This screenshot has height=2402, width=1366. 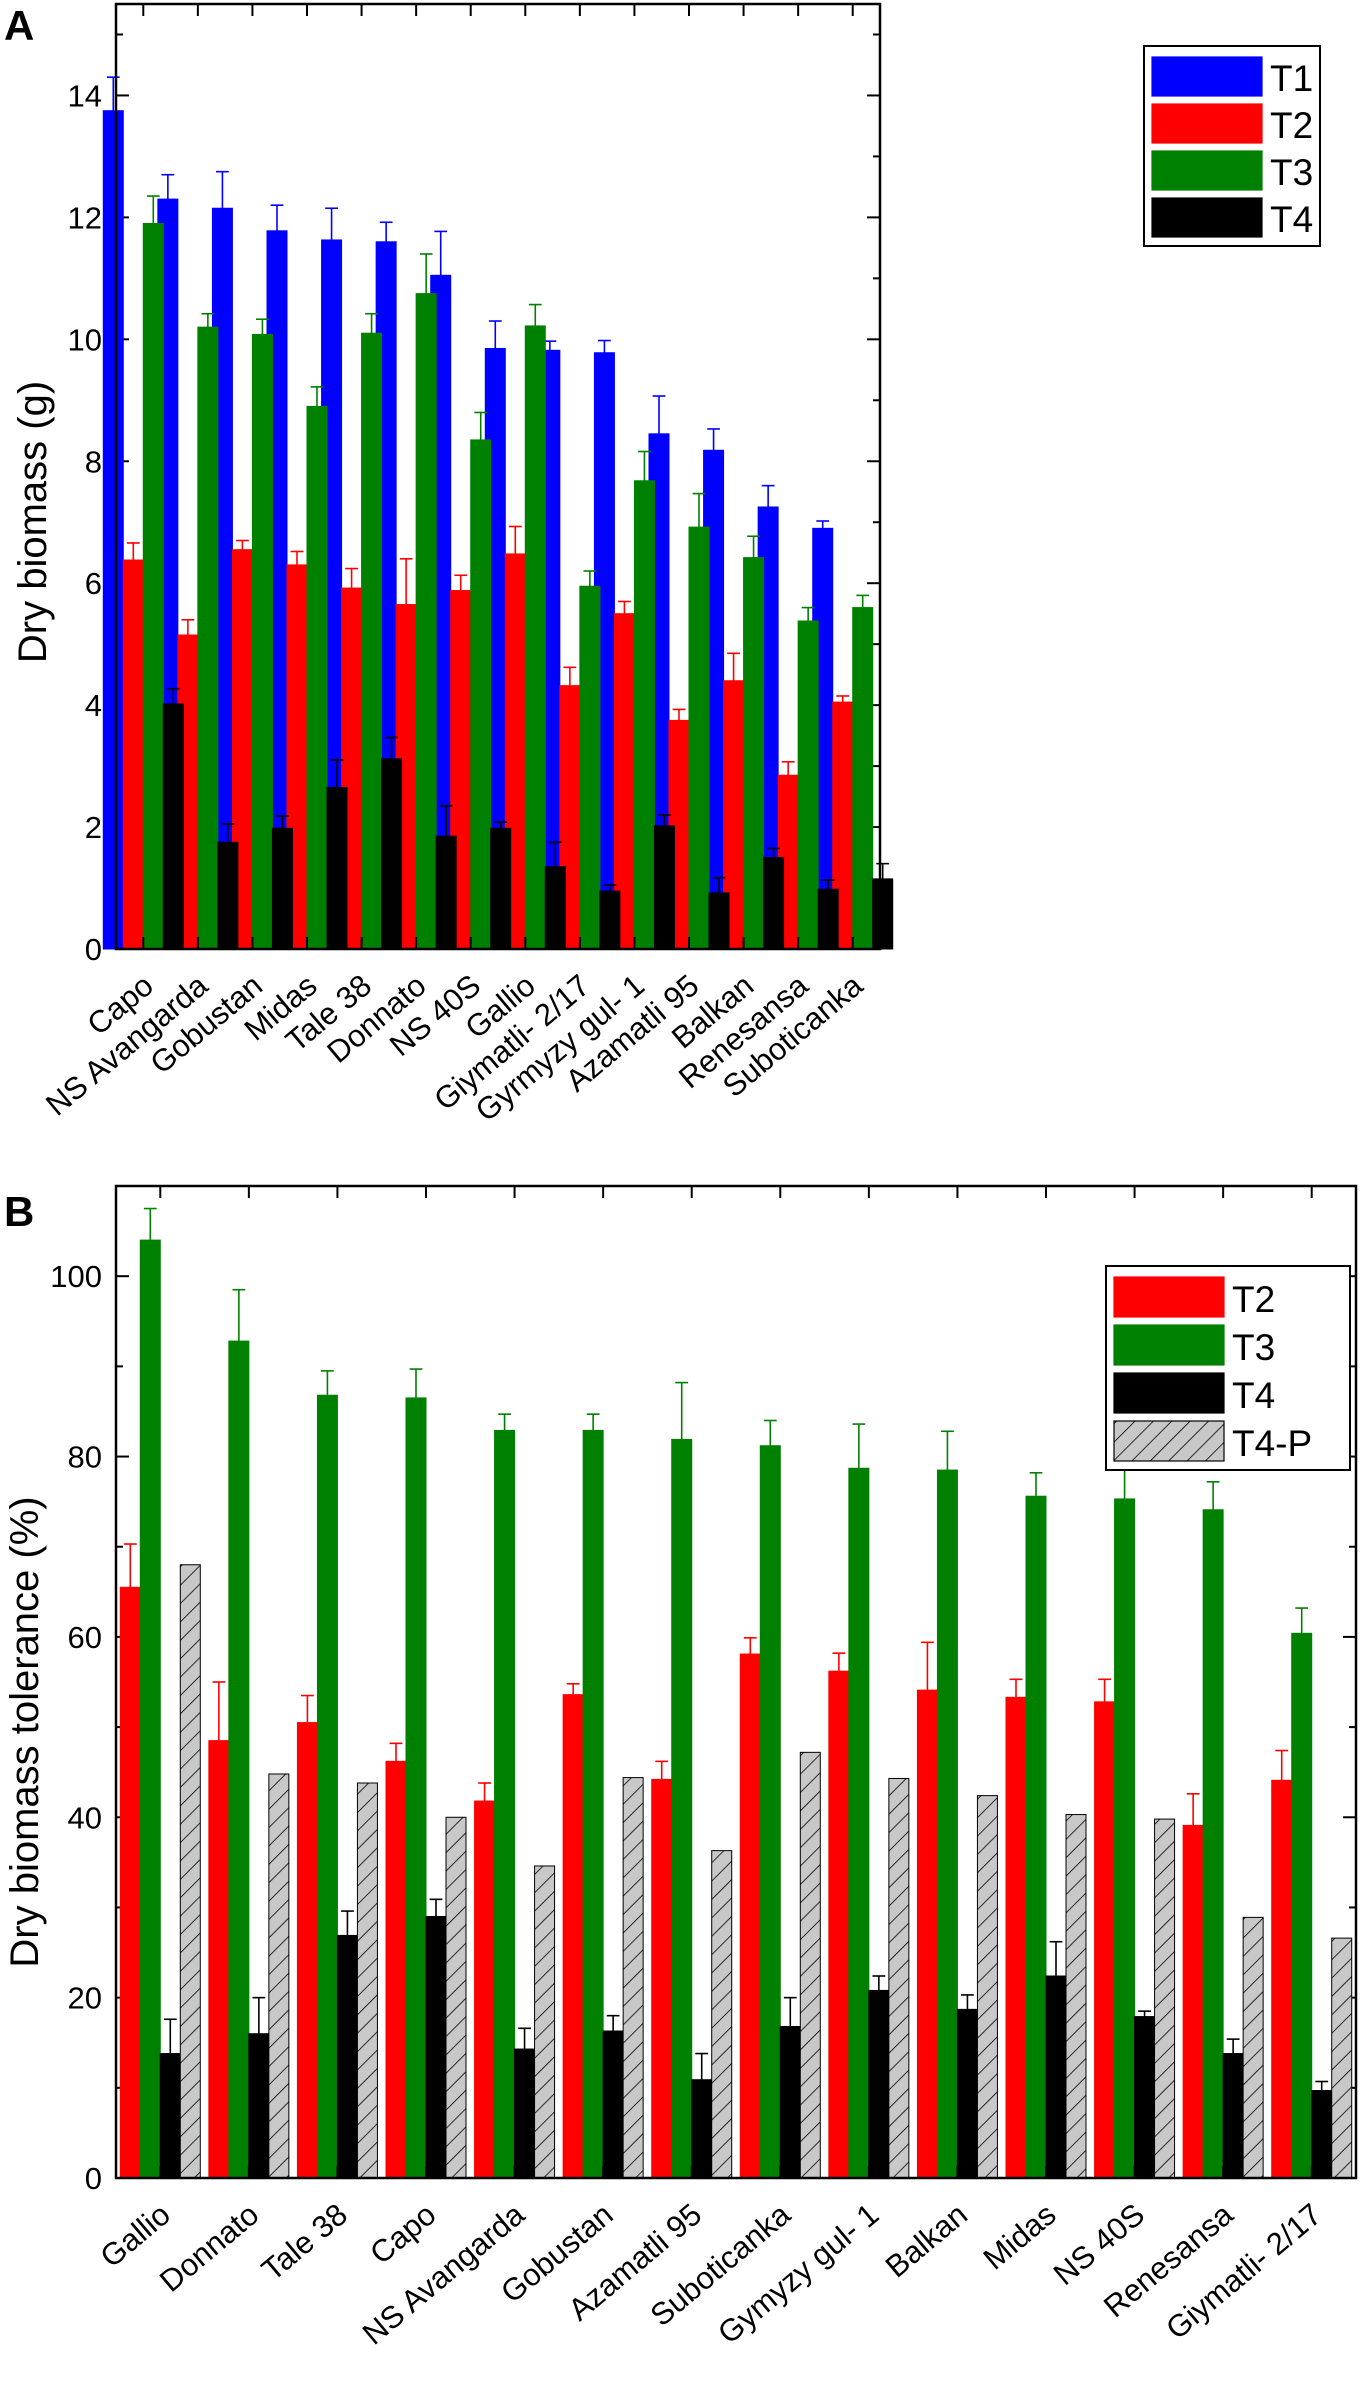 What do you see at coordinates (613, 2104) in the screenshot?
I see `panel-b-bar-t4-gobustan` at bounding box center [613, 2104].